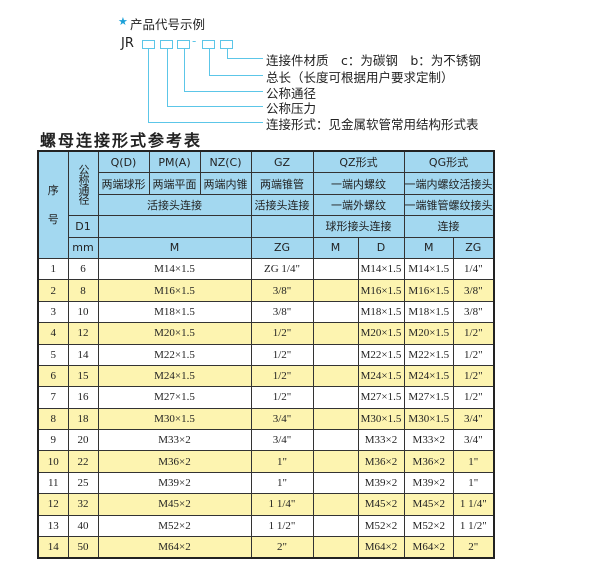 The width and height of the screenshot is (600, 567). I want to click on cell-qzd: M22×1.5, so click(381, 354).